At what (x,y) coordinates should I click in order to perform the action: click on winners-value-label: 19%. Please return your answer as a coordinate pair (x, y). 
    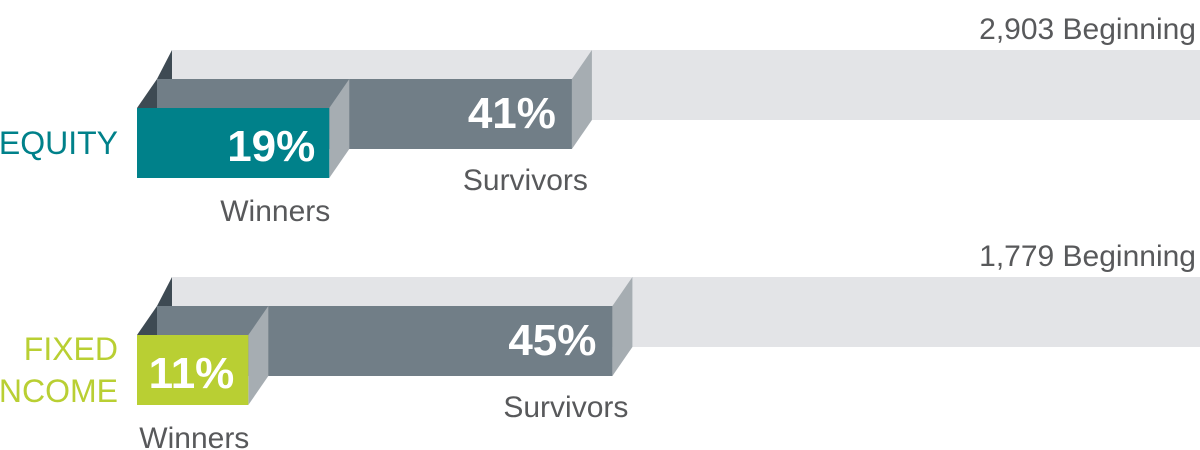
    Looking at the image, I should click on (271, 146).